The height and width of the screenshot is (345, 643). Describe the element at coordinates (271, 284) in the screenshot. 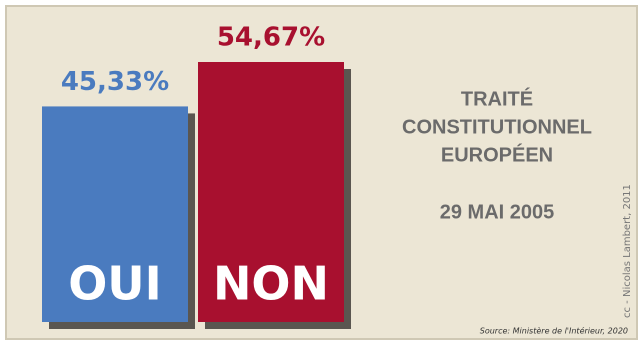

I see `category-label: NON` at that location.